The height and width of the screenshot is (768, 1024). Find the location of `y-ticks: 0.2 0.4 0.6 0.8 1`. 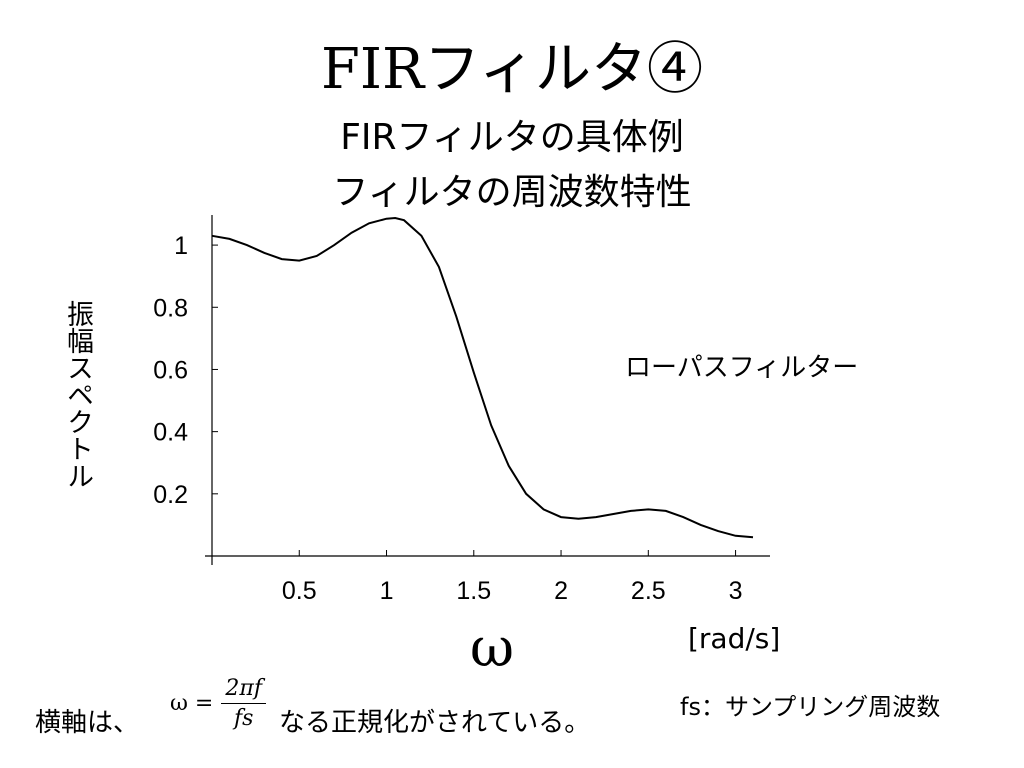

y-ticks: 0.2 0.4 0.6 0.8 1 is located at coordinates (185, 370).